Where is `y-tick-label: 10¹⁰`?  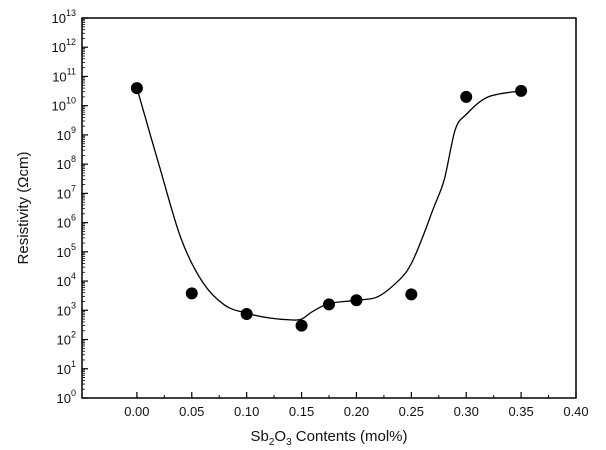 y-tick-label: 10¹⁰ is located at coordinates (64, 105).